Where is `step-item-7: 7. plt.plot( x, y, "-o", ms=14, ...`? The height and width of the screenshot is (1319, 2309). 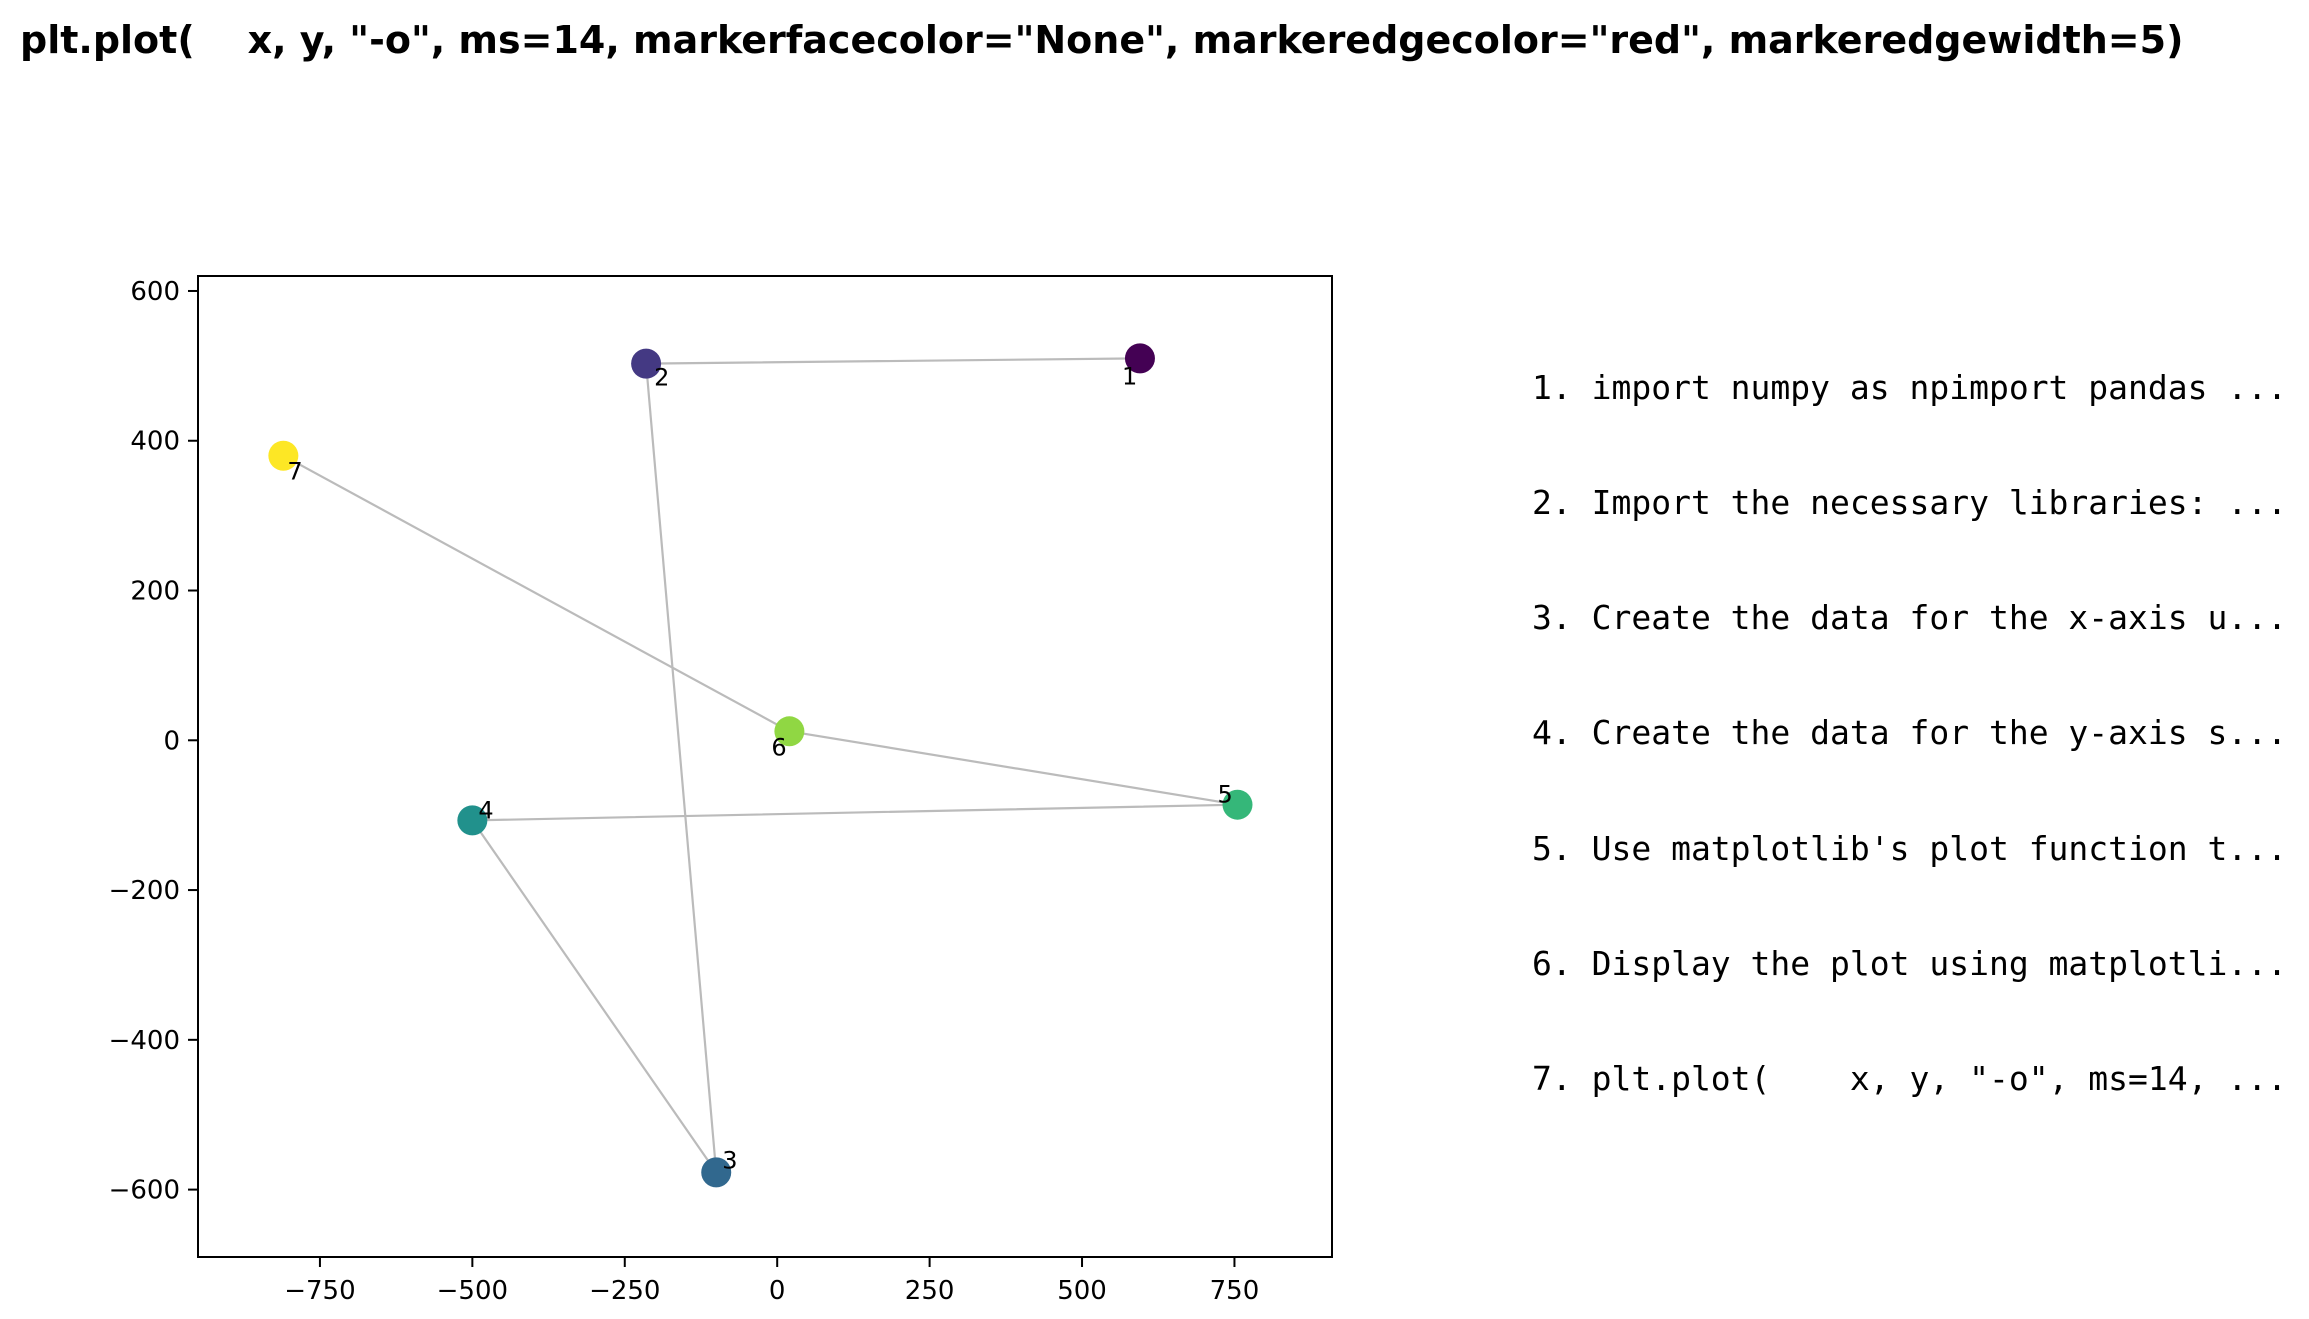
step-item-7: 7. plt.plot( x, y, "-o", ms=14, ... is located at coordinates (1909, 1079).